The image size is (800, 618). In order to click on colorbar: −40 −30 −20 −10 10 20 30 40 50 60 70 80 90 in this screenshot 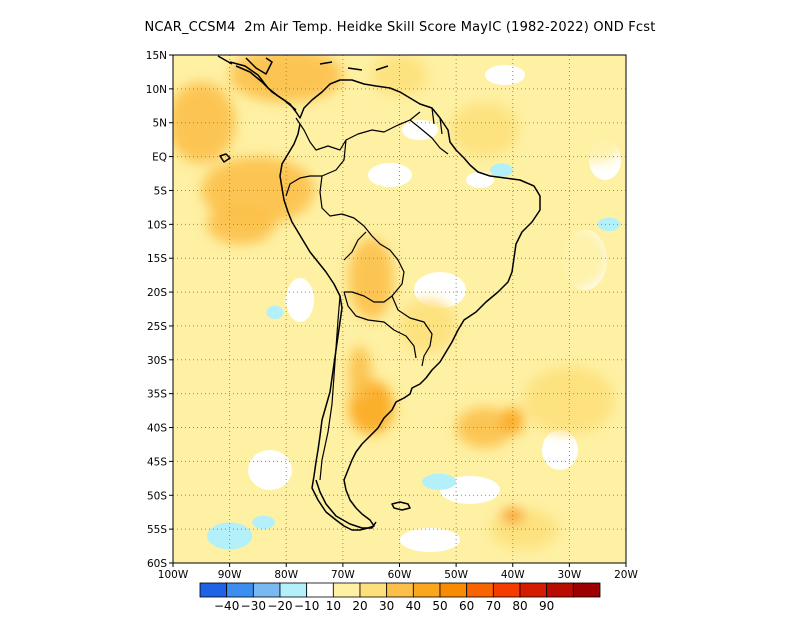, I will do `click(400, 597)`.